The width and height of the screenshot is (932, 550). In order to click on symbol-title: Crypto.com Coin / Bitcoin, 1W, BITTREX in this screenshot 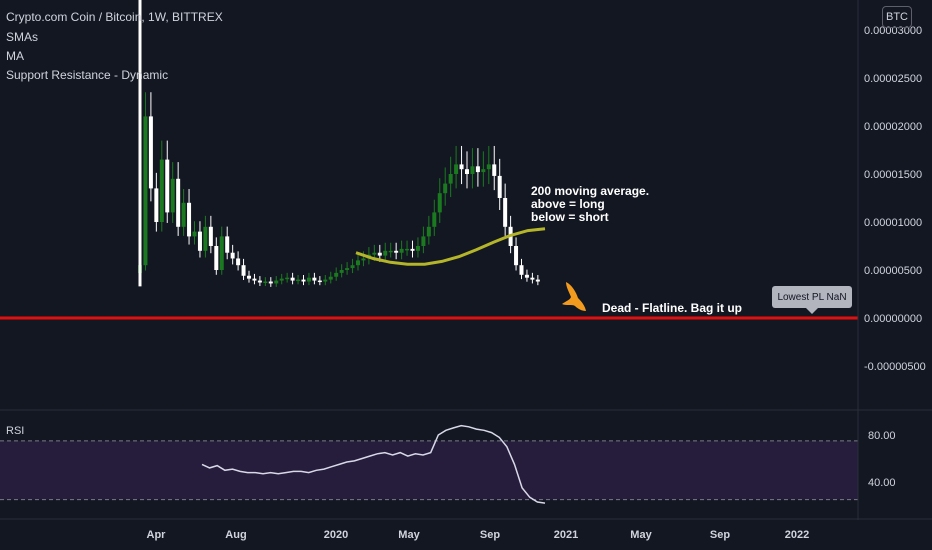, I will do `click(114, 17)`.